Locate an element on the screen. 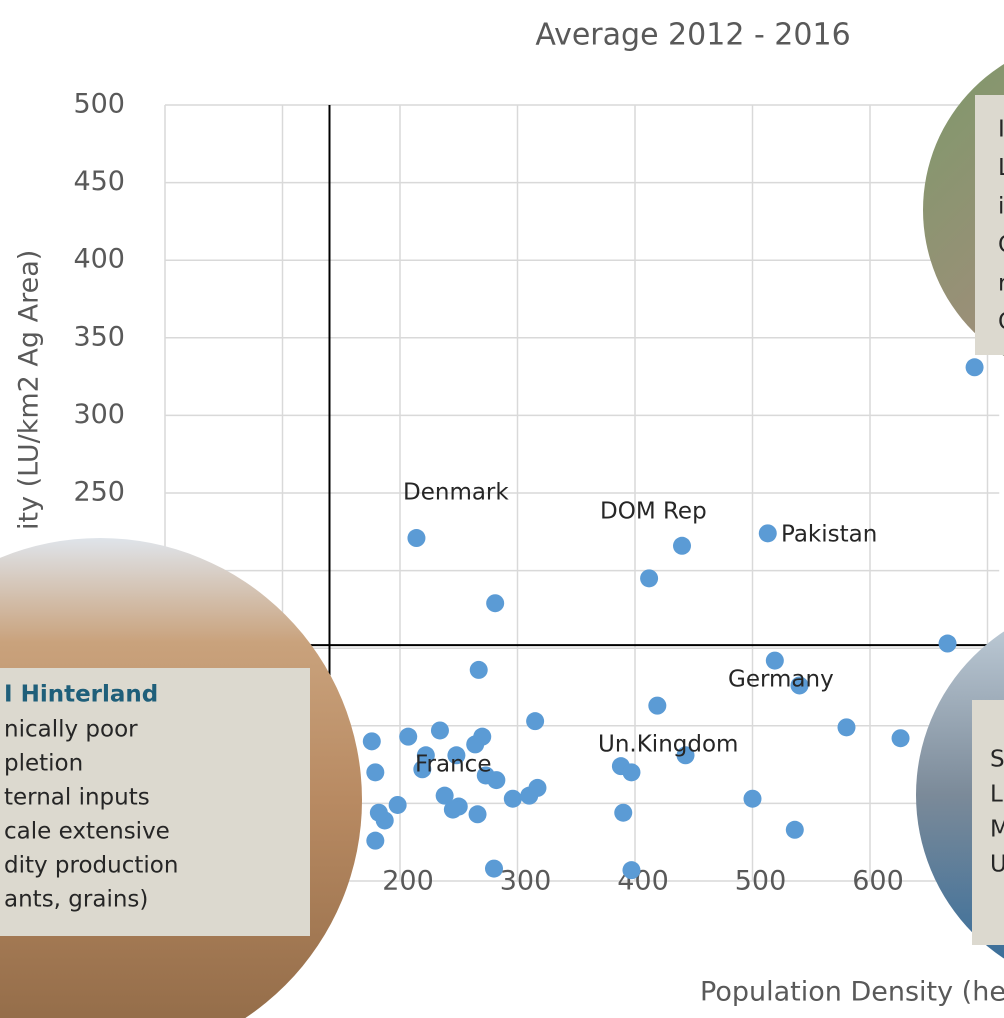 The height and width of the screenshot is (1018, 1004). x-tick-label: 200 is located at coordinates (408, 881).